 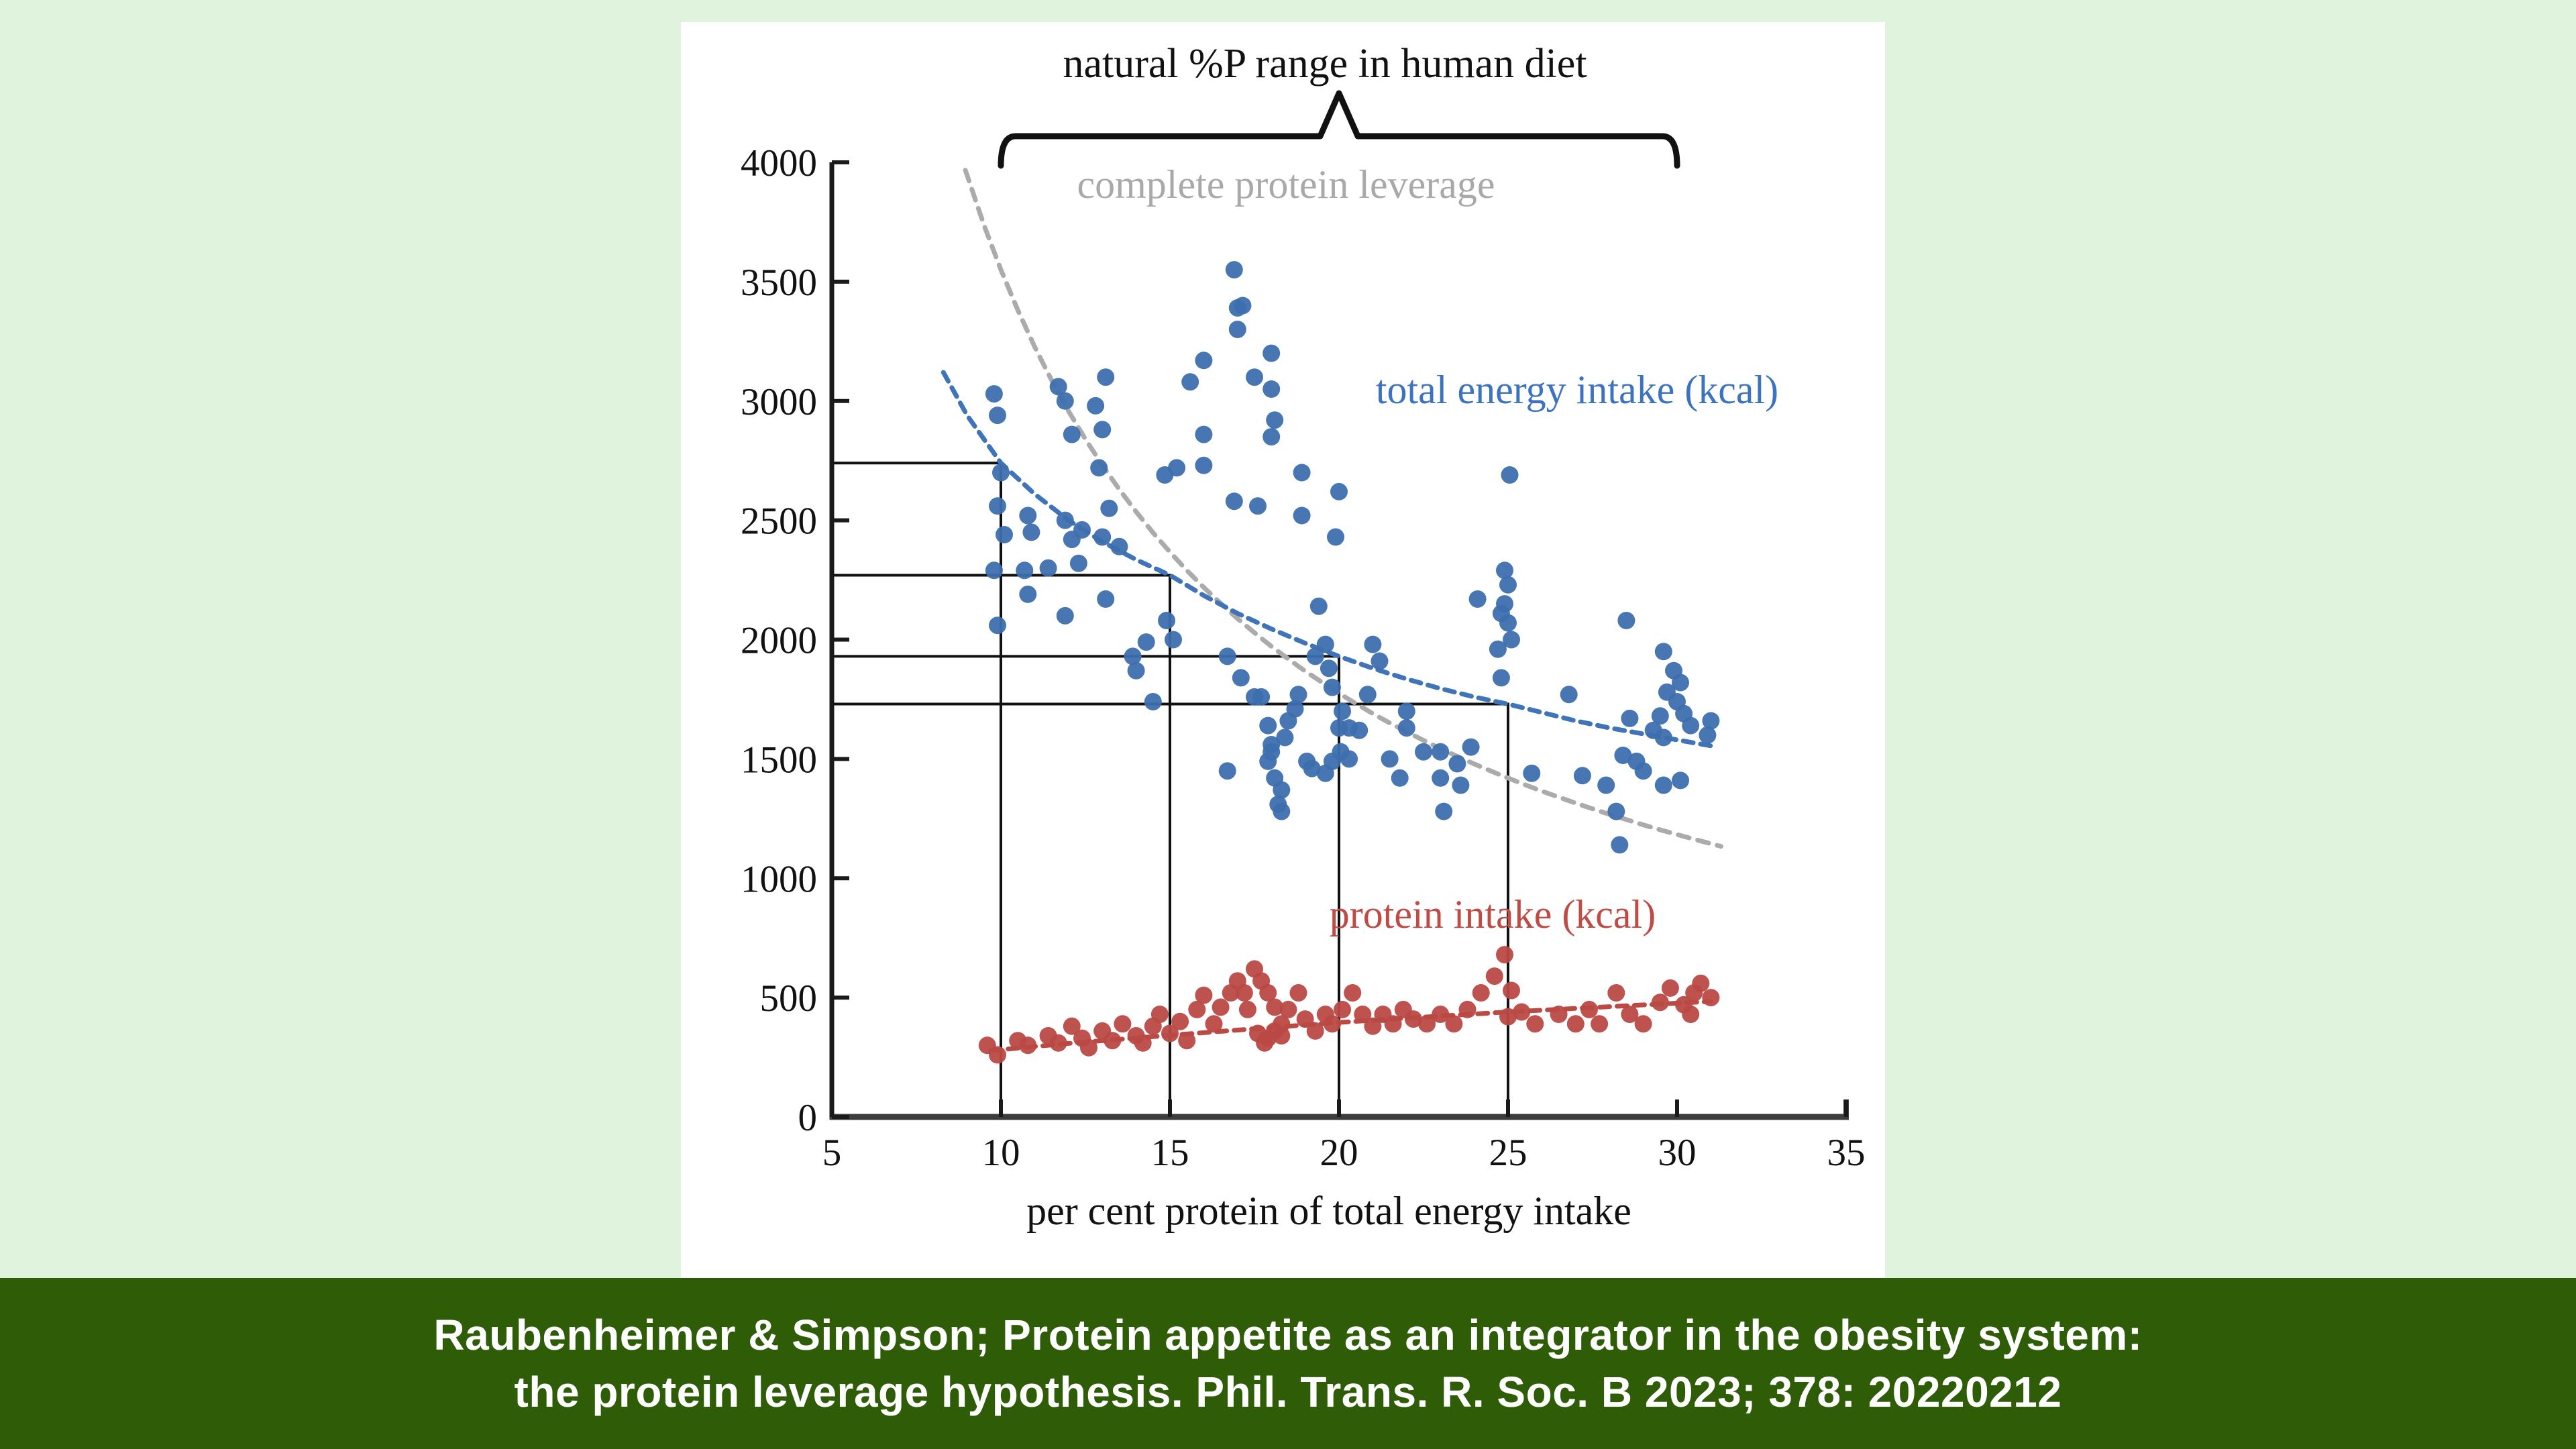 What do you see at coordinates (1349, 1005) in the screenshot?
I see `series-protein-intake-kcal-` at bounding box center [1349, 1005].